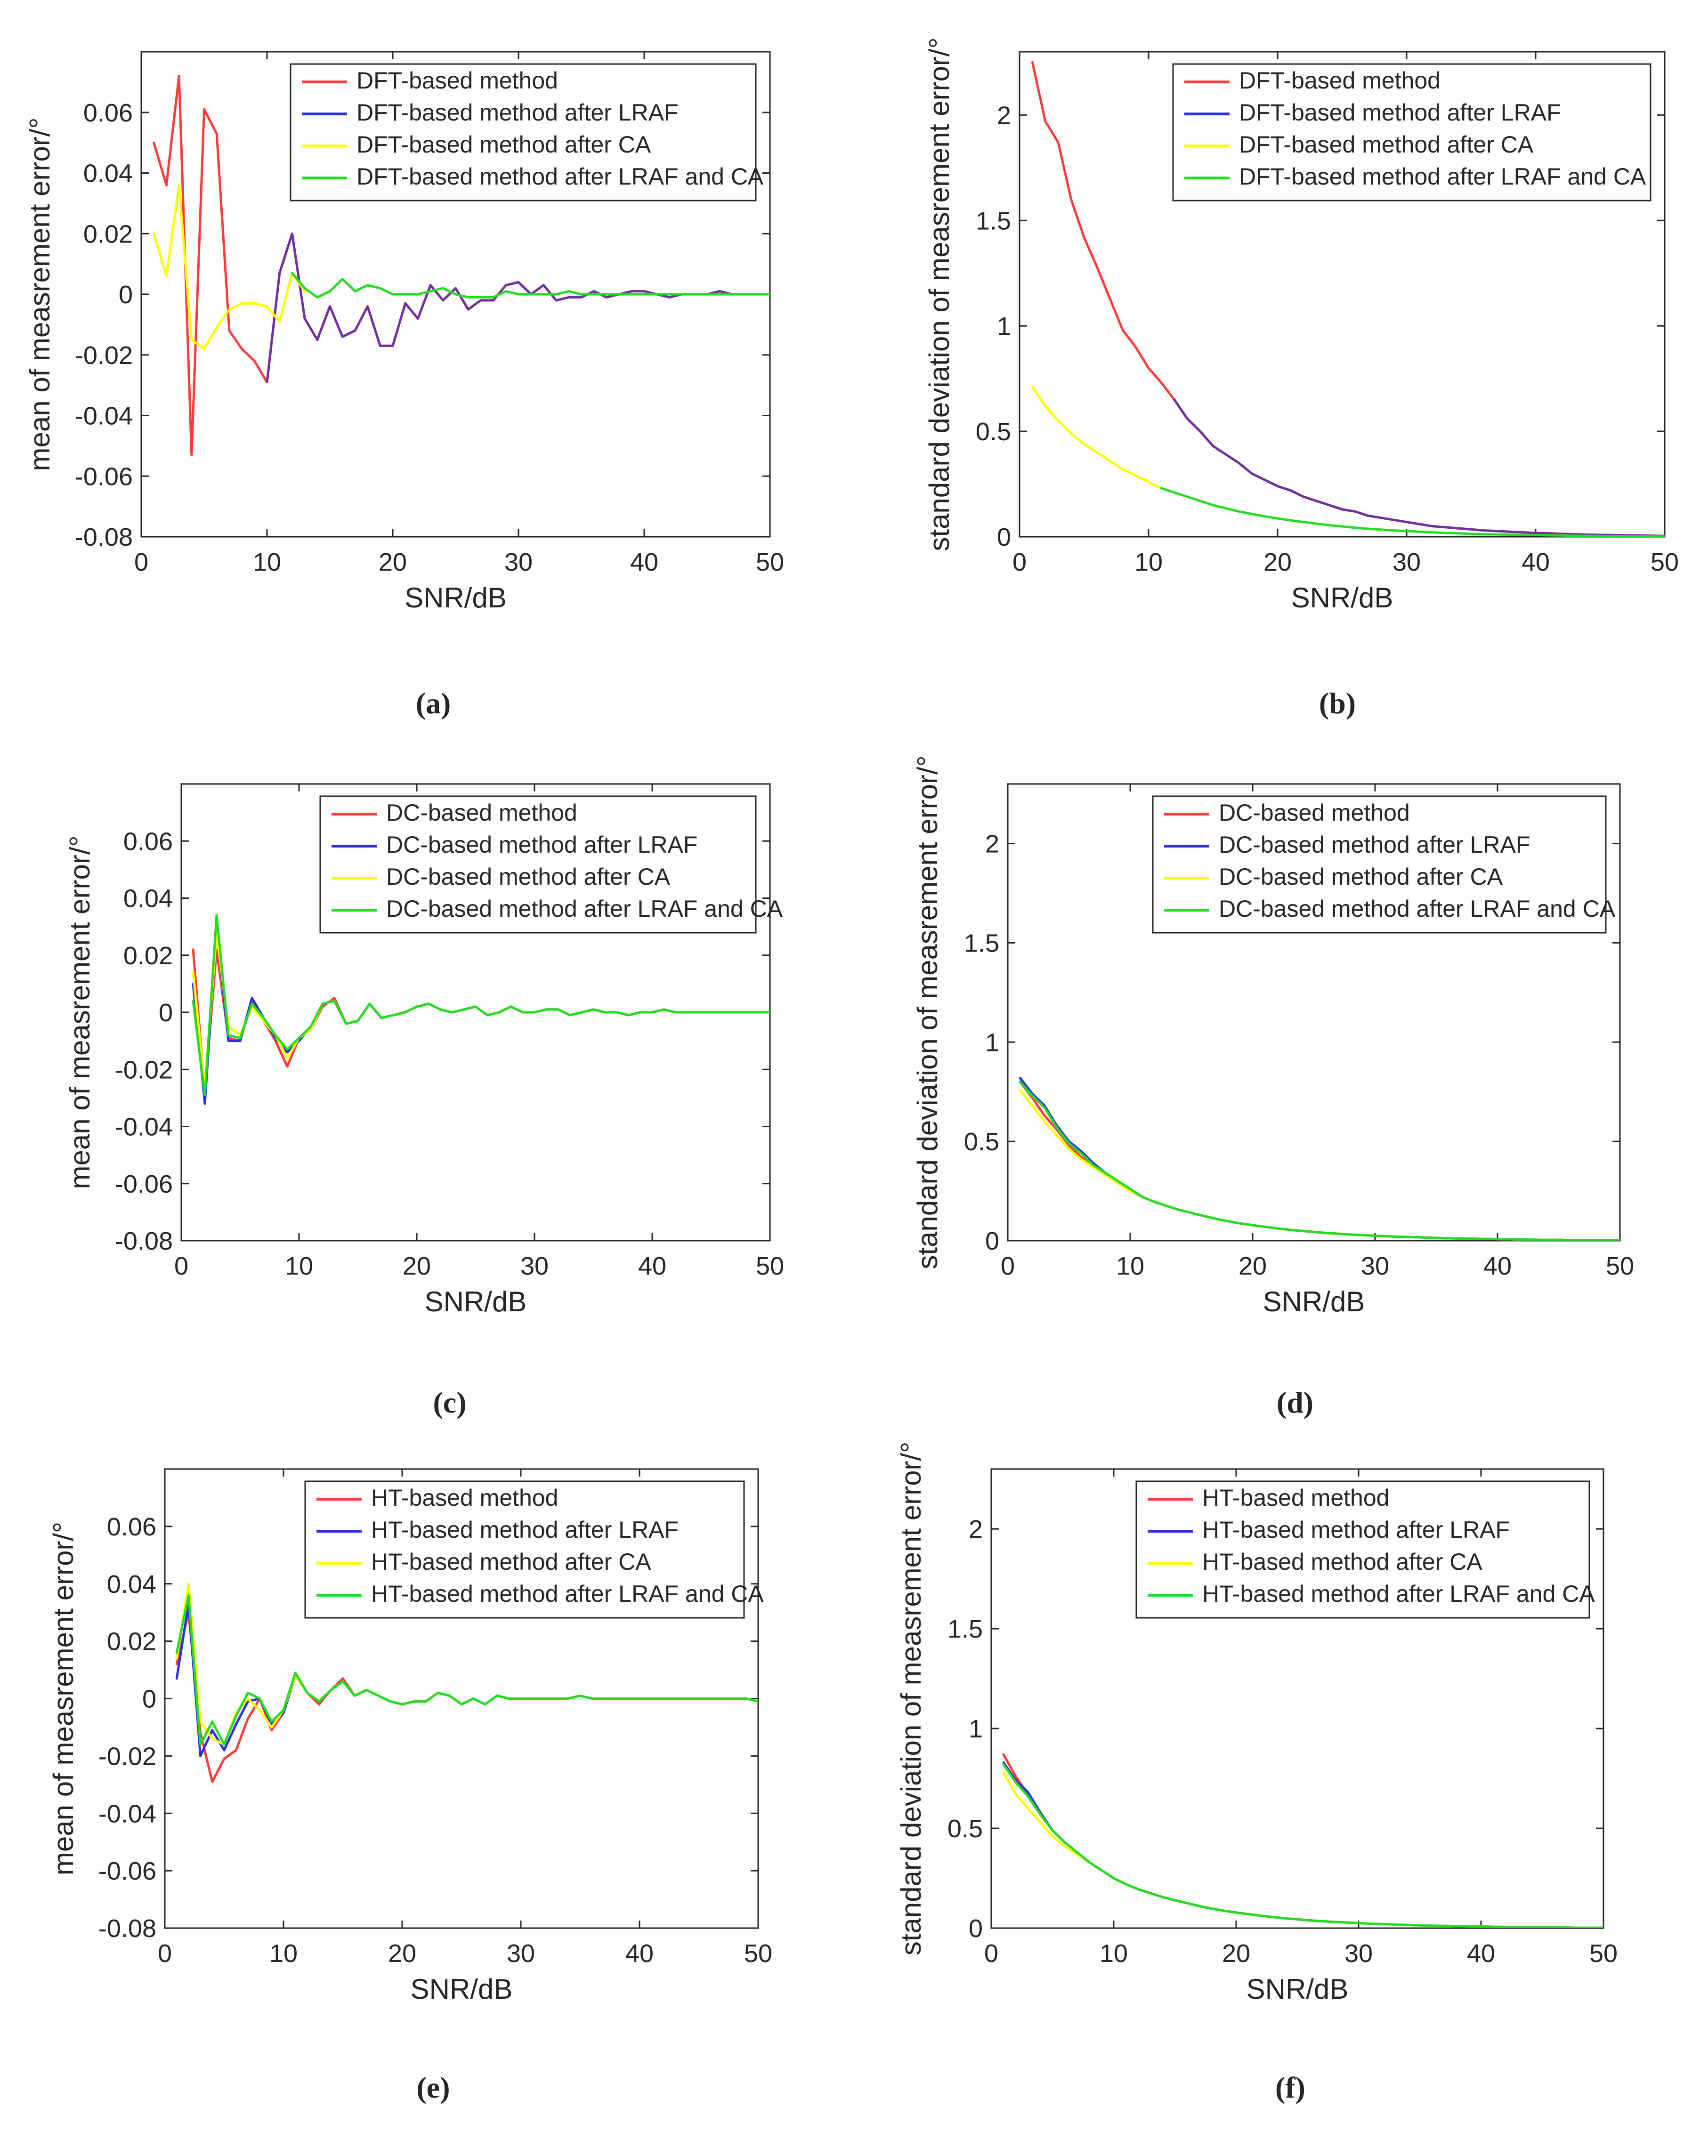 This screenshot has height=2156, width=1708. Describe the element at coordinates (131, 1642) in the screenshot. I see `y-tick-label: 0.02` at that location.